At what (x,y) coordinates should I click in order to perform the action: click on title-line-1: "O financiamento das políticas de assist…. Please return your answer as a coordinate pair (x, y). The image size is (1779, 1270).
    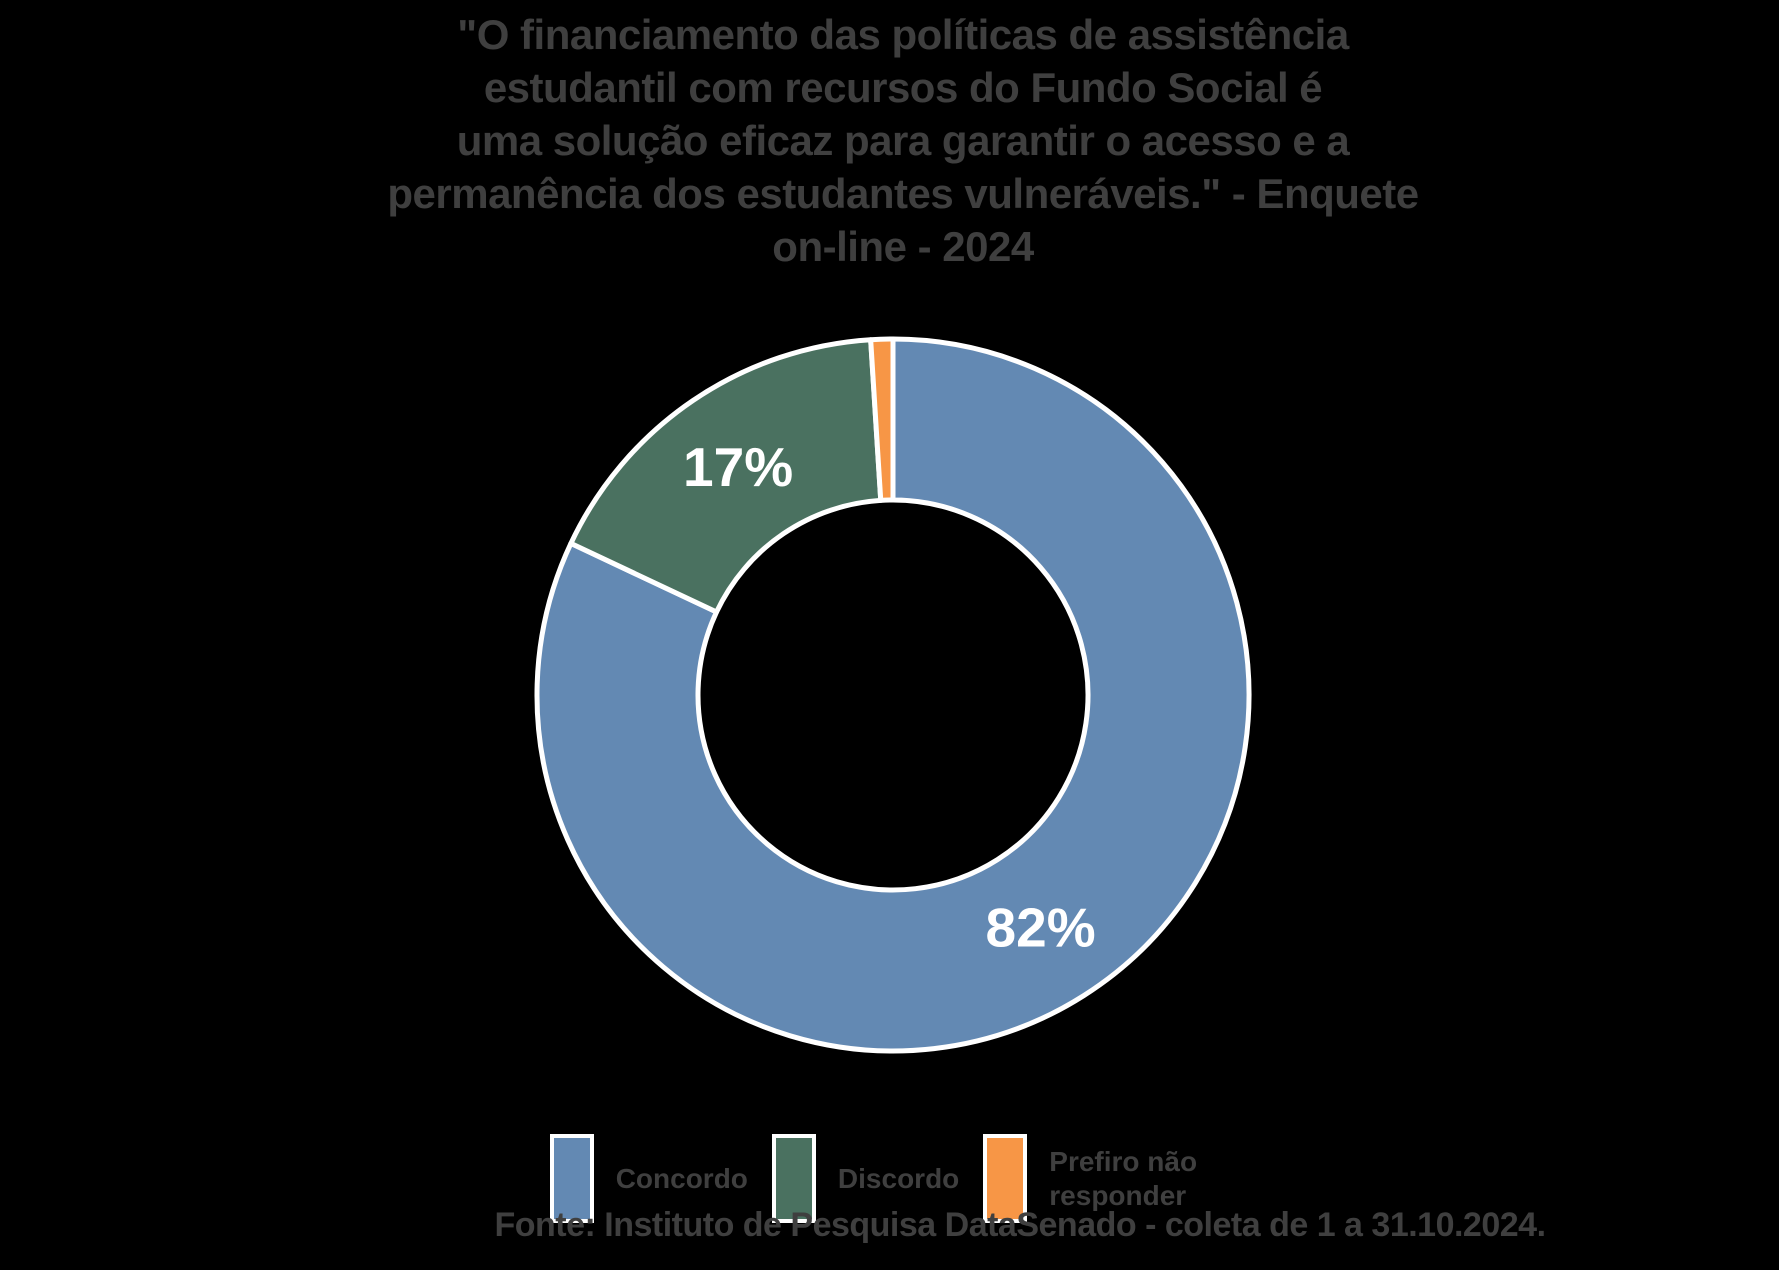
    Looking at the image, I should click on (903, 34).